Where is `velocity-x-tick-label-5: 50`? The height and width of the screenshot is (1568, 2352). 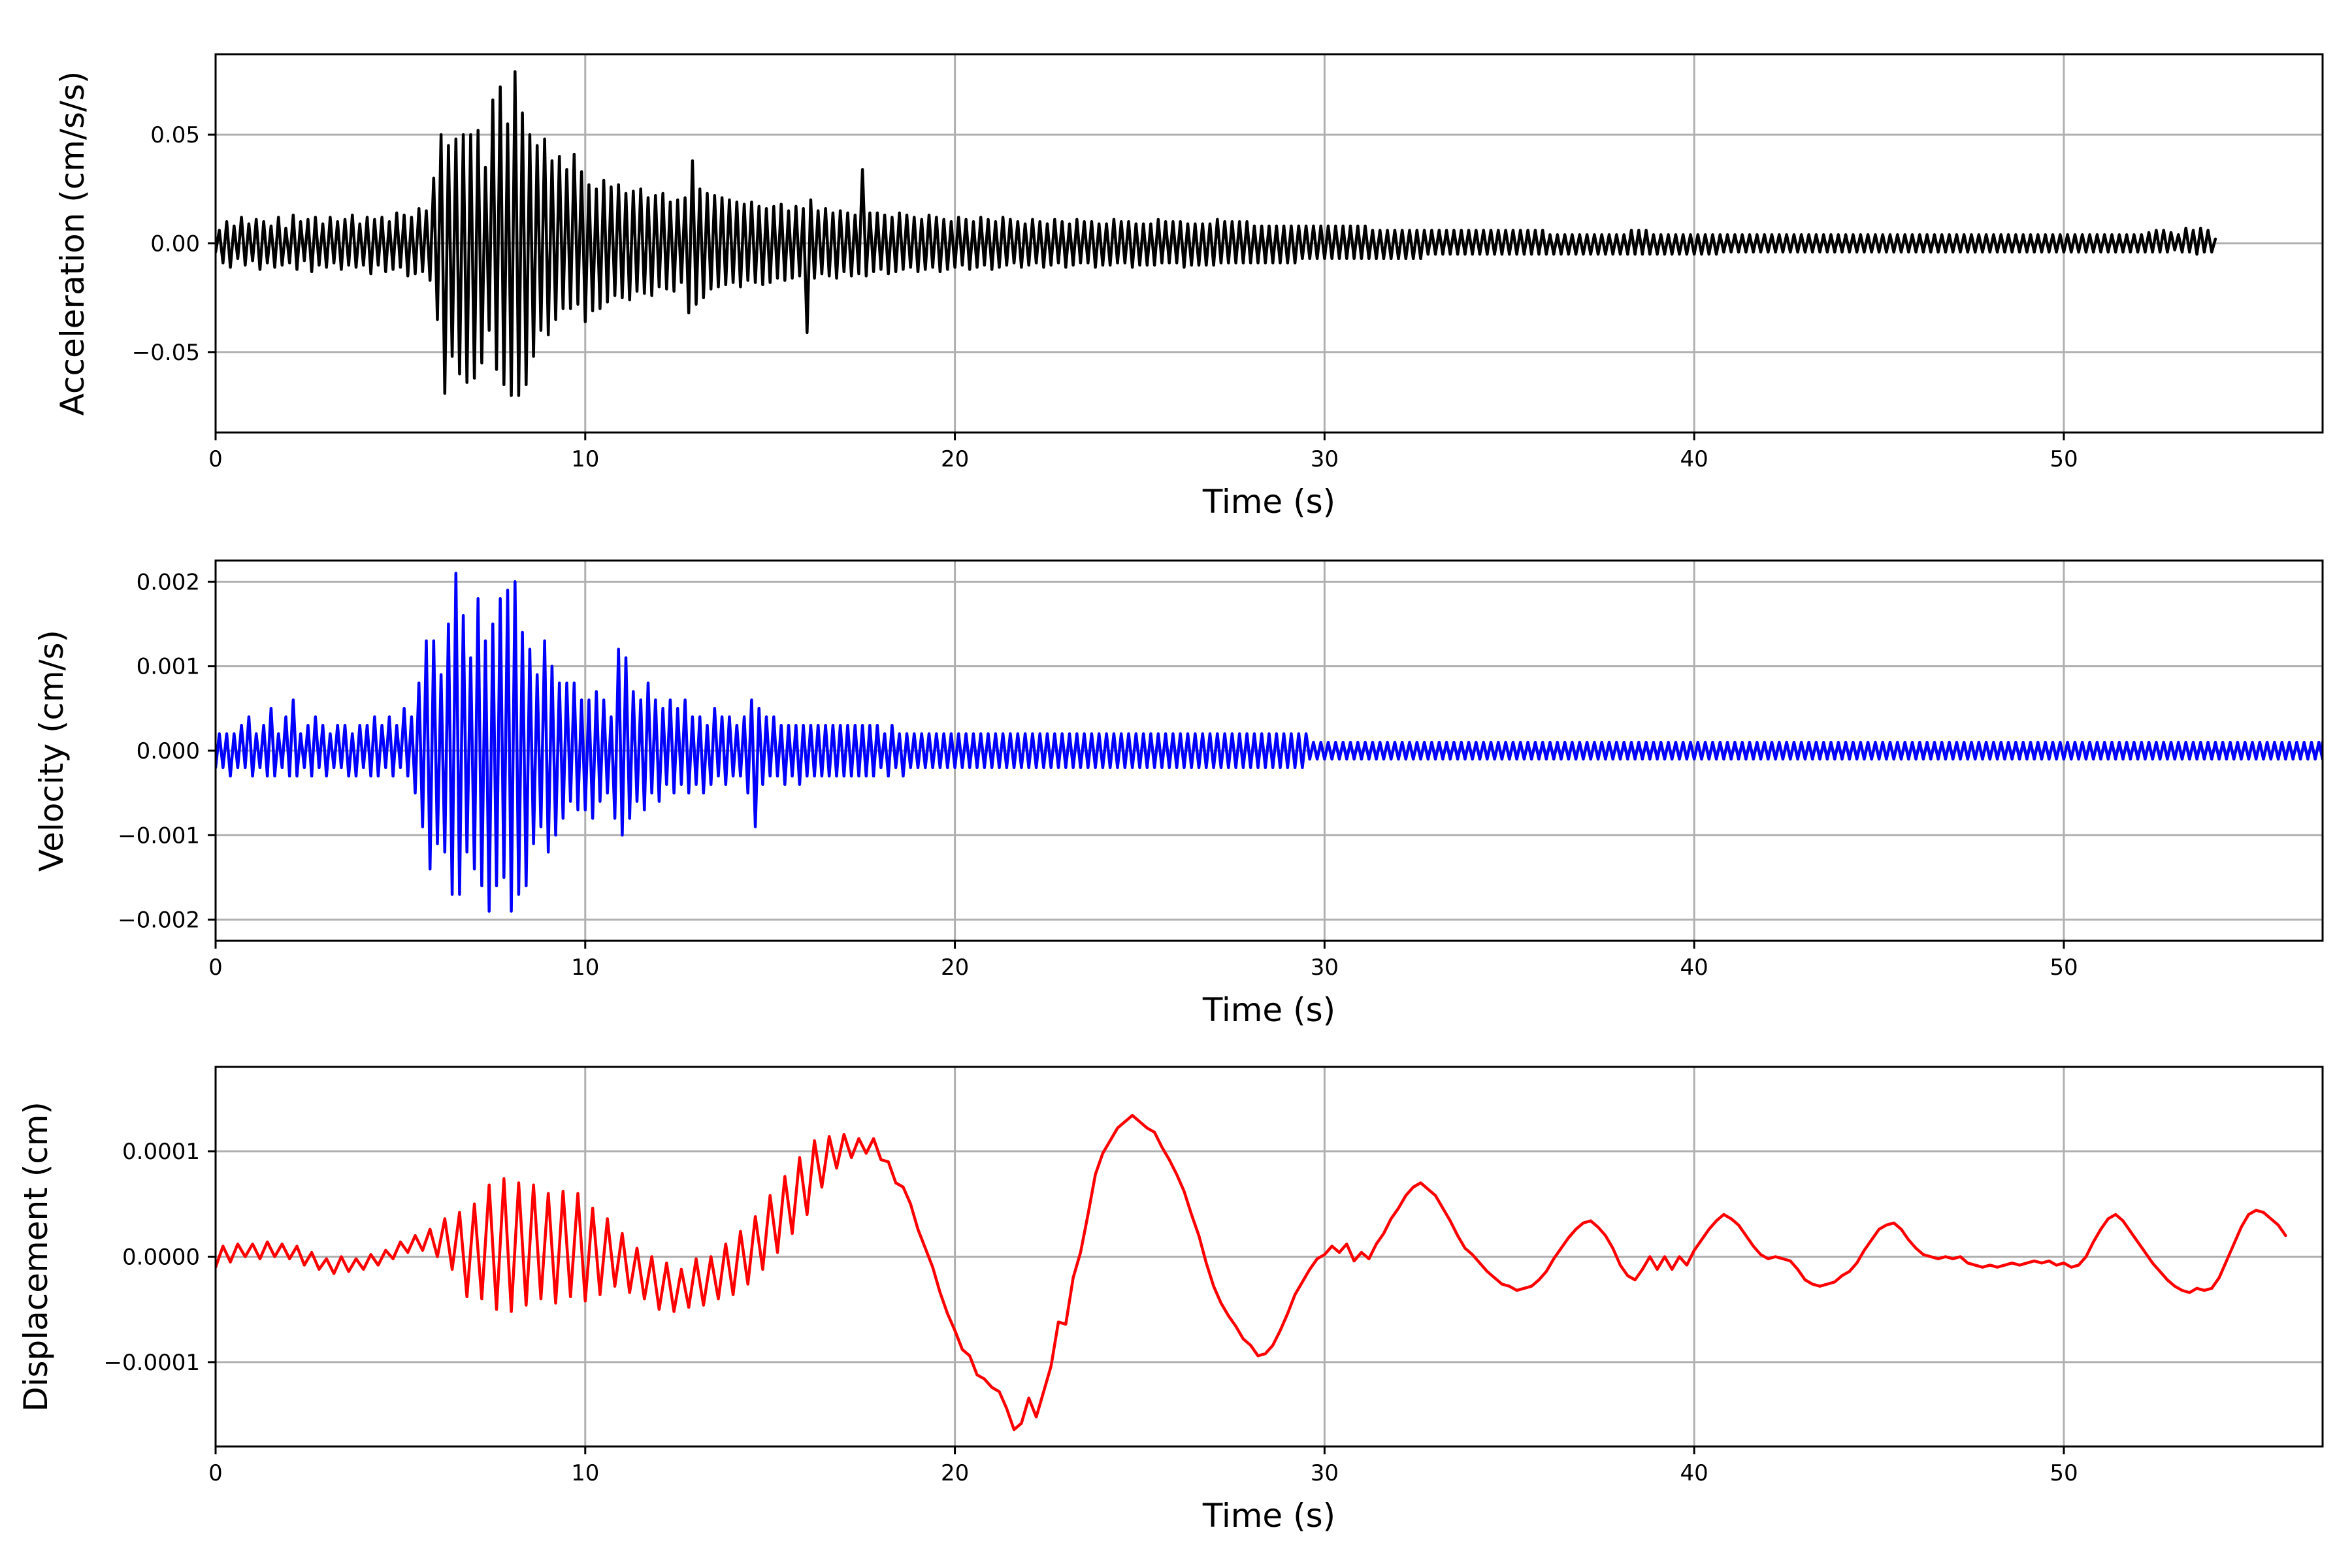
velocity-x-tick-label-5: 50 is located at coordinates (2064, 968).